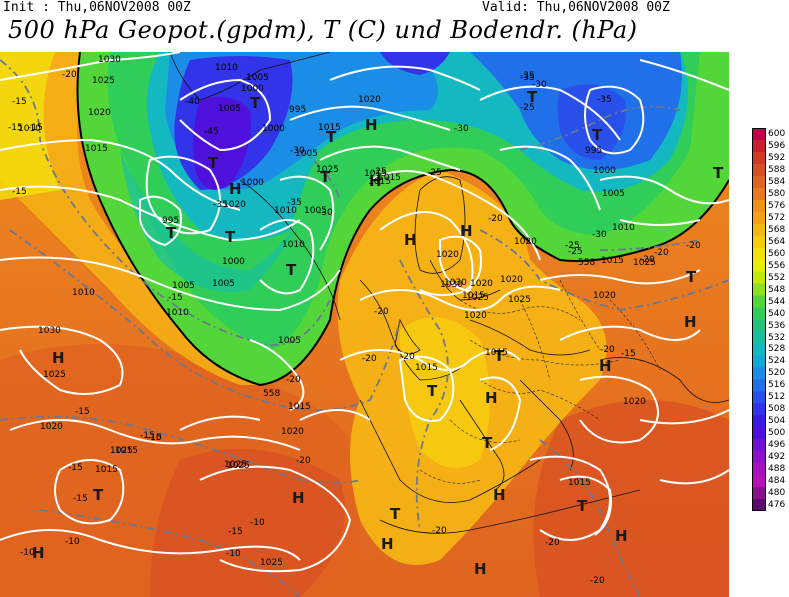 This screenshot has width=789, height=597. I want to click on colorbar-outline, so click(759, 319).